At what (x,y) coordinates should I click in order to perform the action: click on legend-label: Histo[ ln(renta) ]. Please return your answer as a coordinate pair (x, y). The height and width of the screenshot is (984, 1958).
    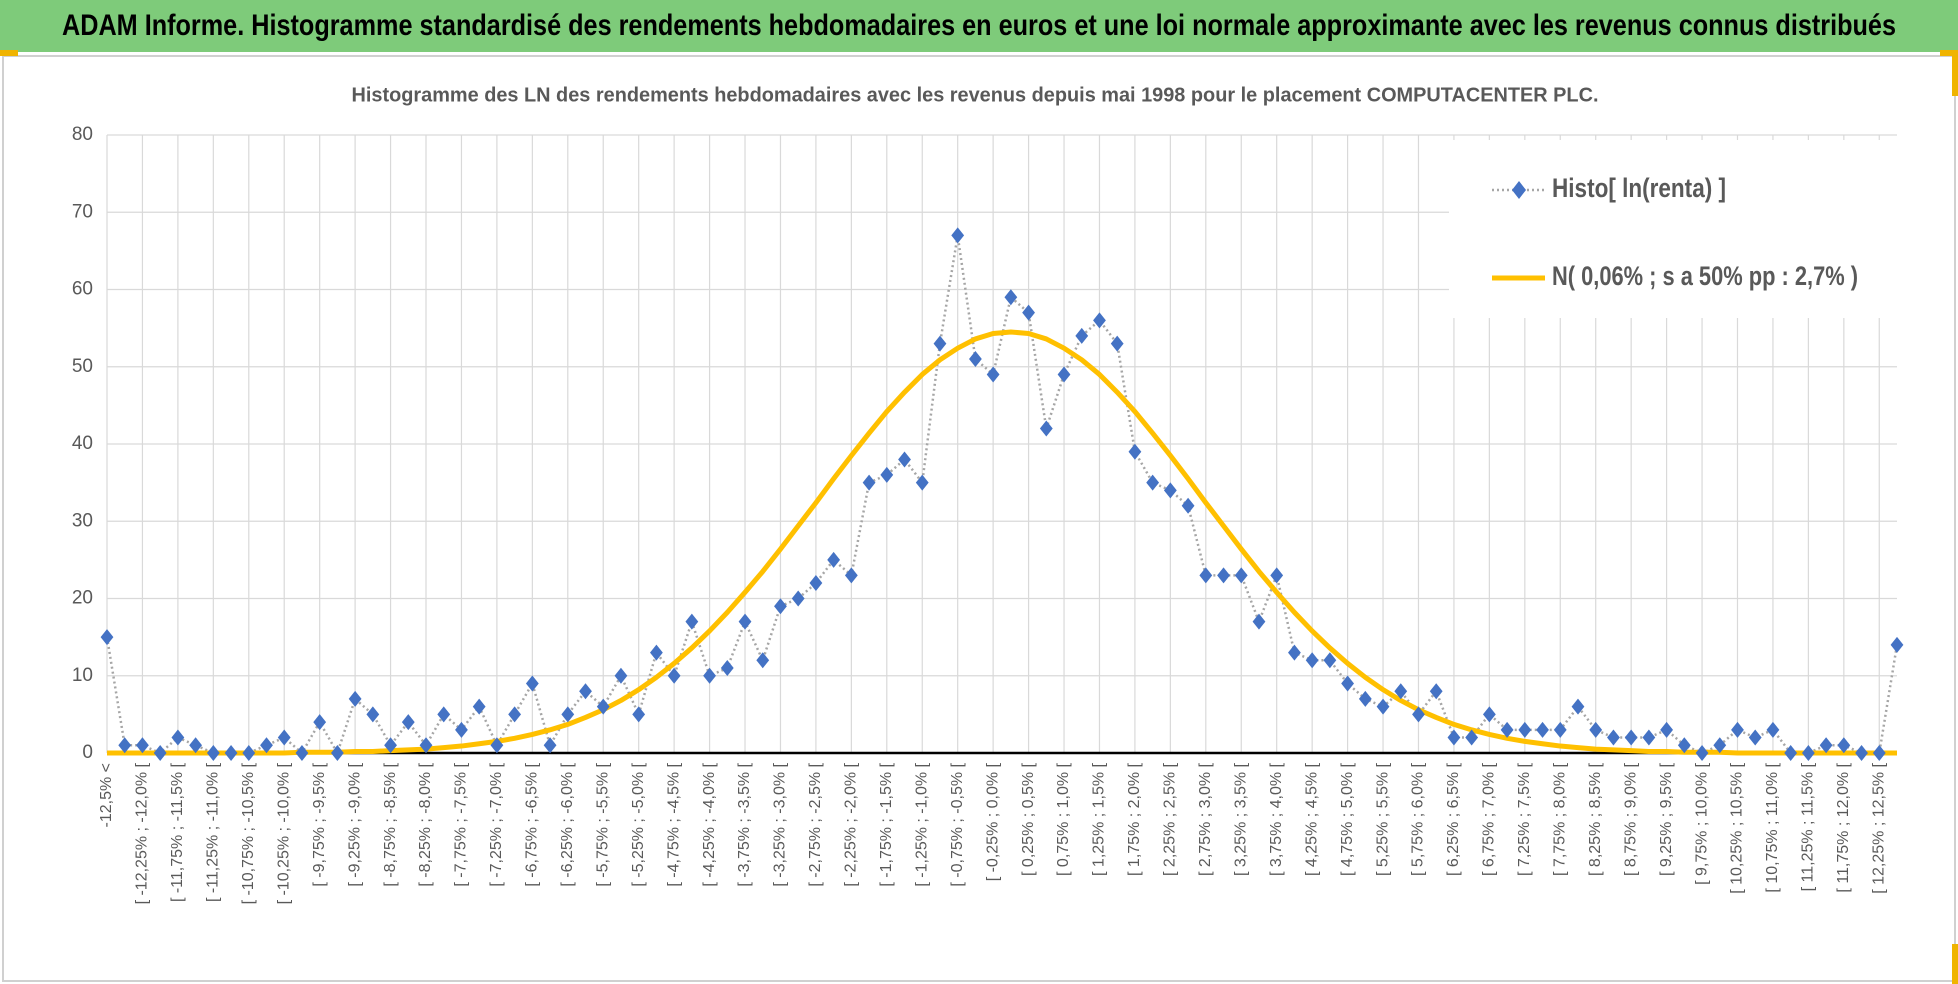
    Looking at the image, I should click on (1639, 188).